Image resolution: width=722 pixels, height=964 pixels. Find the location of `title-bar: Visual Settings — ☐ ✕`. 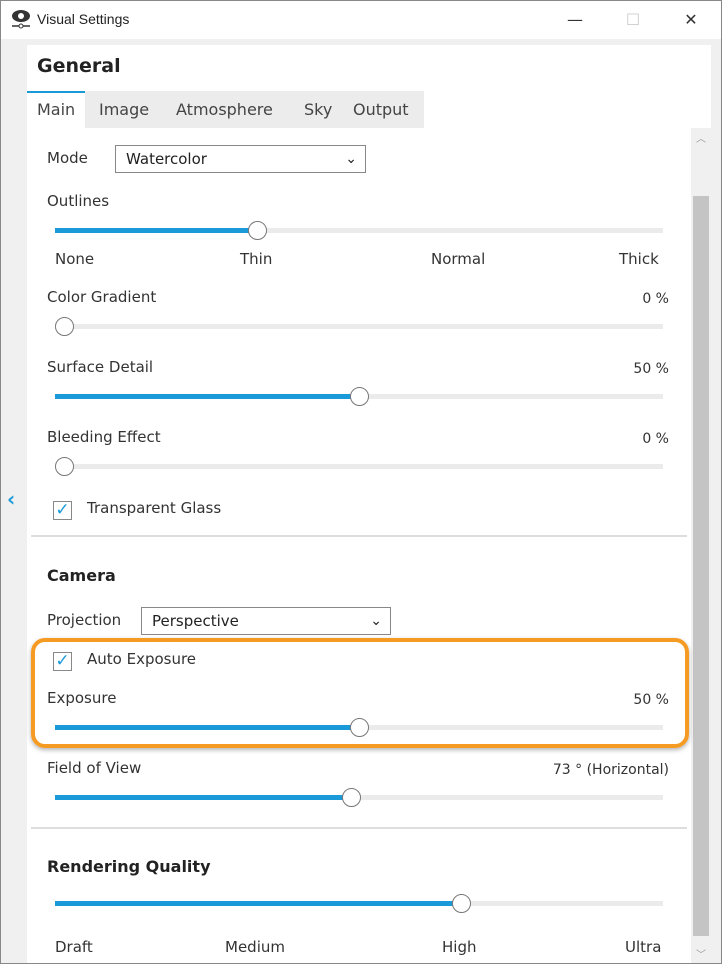

title-bar: Visual Settings — ☐ ✕ is located at coordinates (361, 20).